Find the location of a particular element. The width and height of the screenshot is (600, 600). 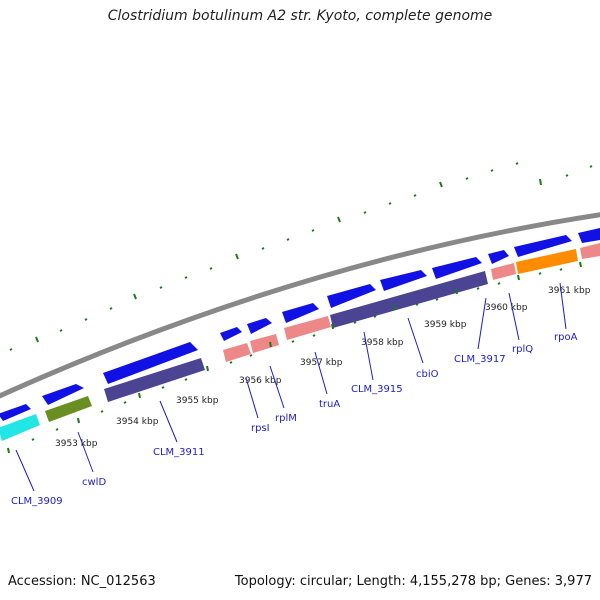

scale-label: 3953 kbp is located at coordinates (76, 444).